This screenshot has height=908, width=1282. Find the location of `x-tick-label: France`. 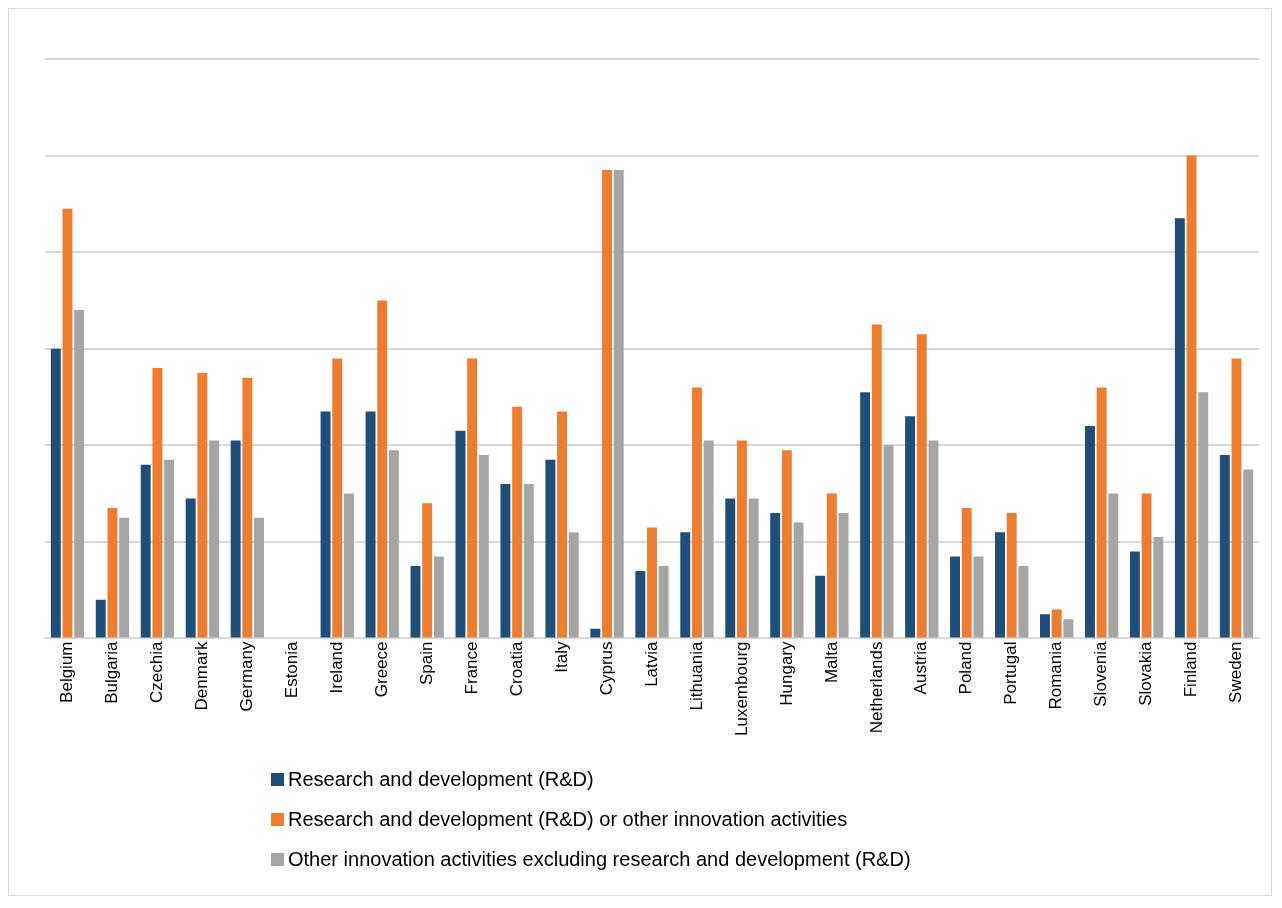

x-tick-label: France is located at coordinates (471, 668).